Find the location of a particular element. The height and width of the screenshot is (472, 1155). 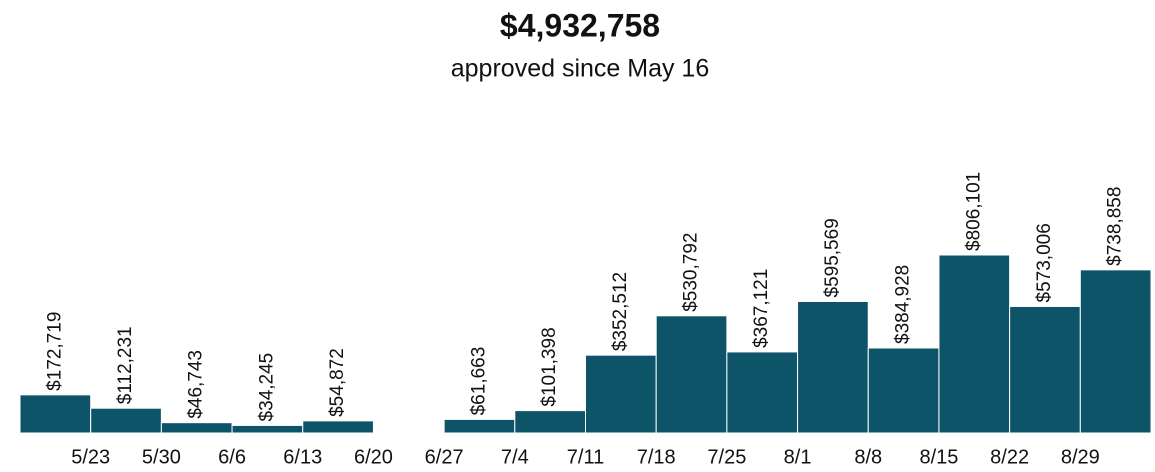

value-label: $384,928 is located at coordinates (903, 304).